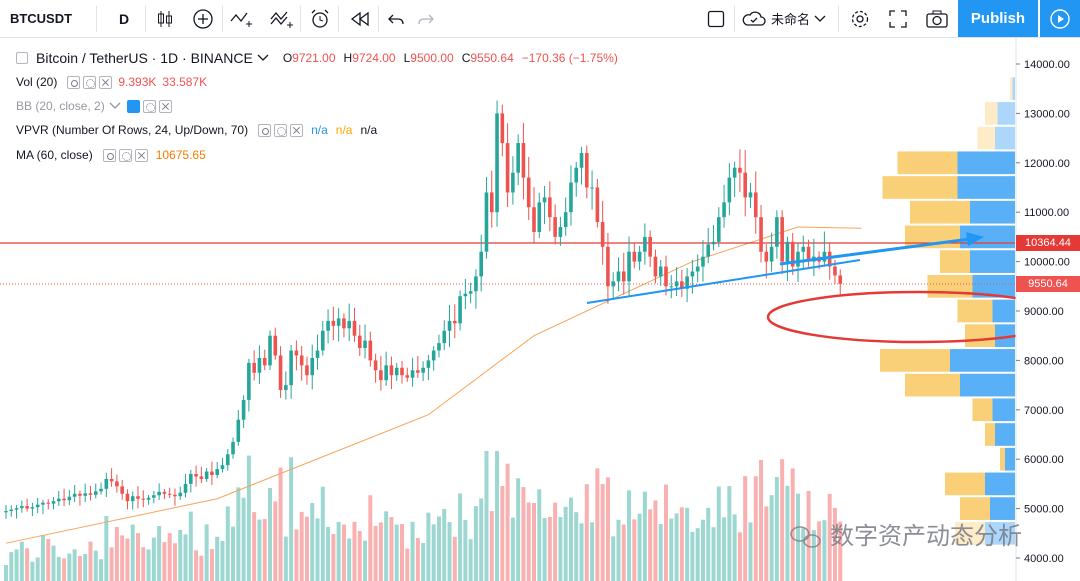 Image resolution: width=1080 pixels, height=581 pixels. I want to click on tick-label: 9000.00, so click(1044, 312).